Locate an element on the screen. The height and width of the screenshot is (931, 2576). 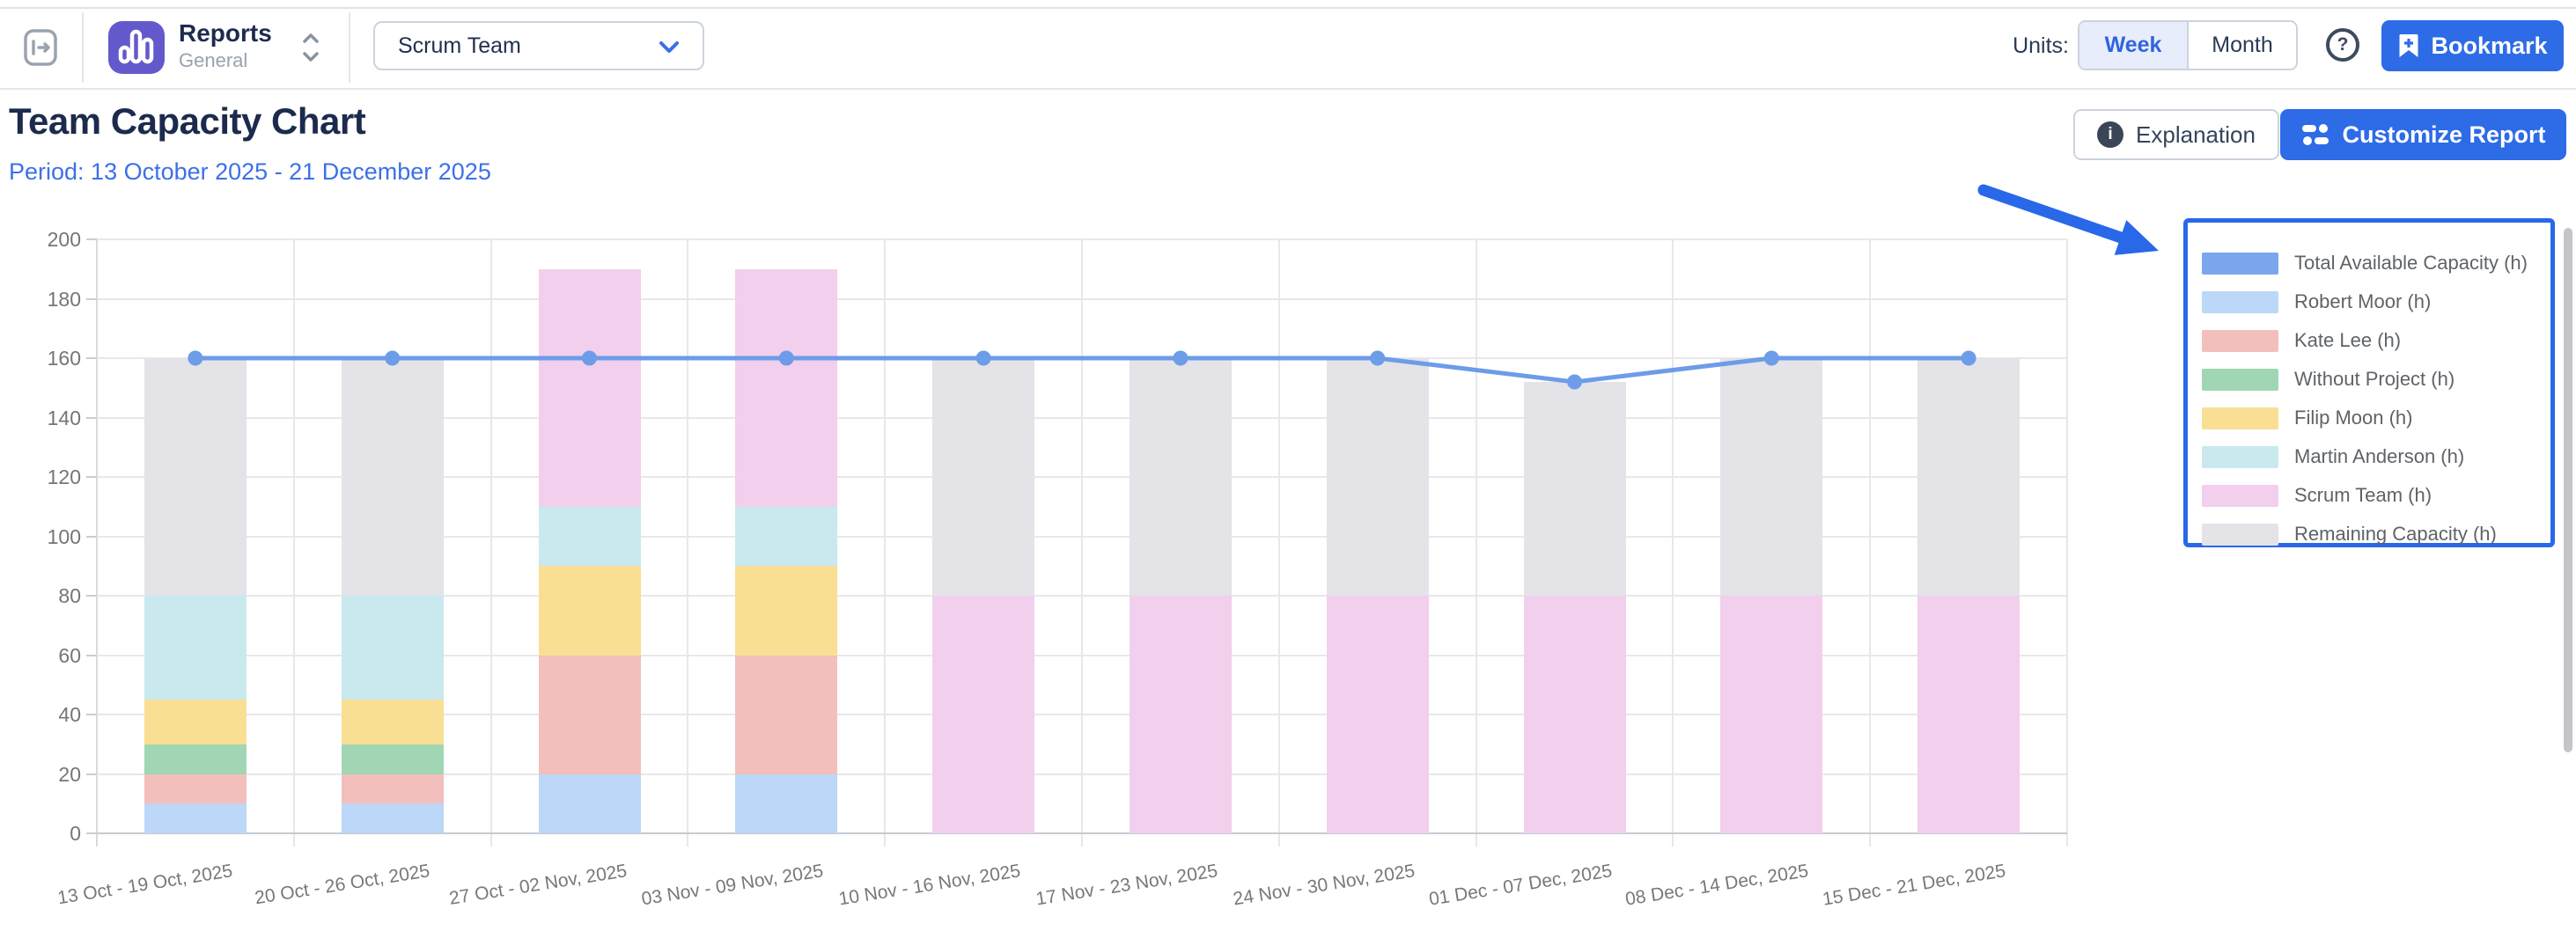
bar-chart-icon is located at coordinates (136, 47).